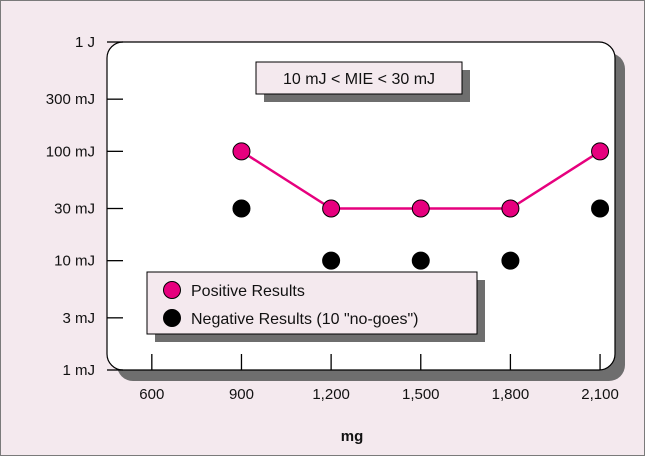 The height and width of the screenshot is (456, 645). I want to click on legend-marker-negative, so click(172, 318).